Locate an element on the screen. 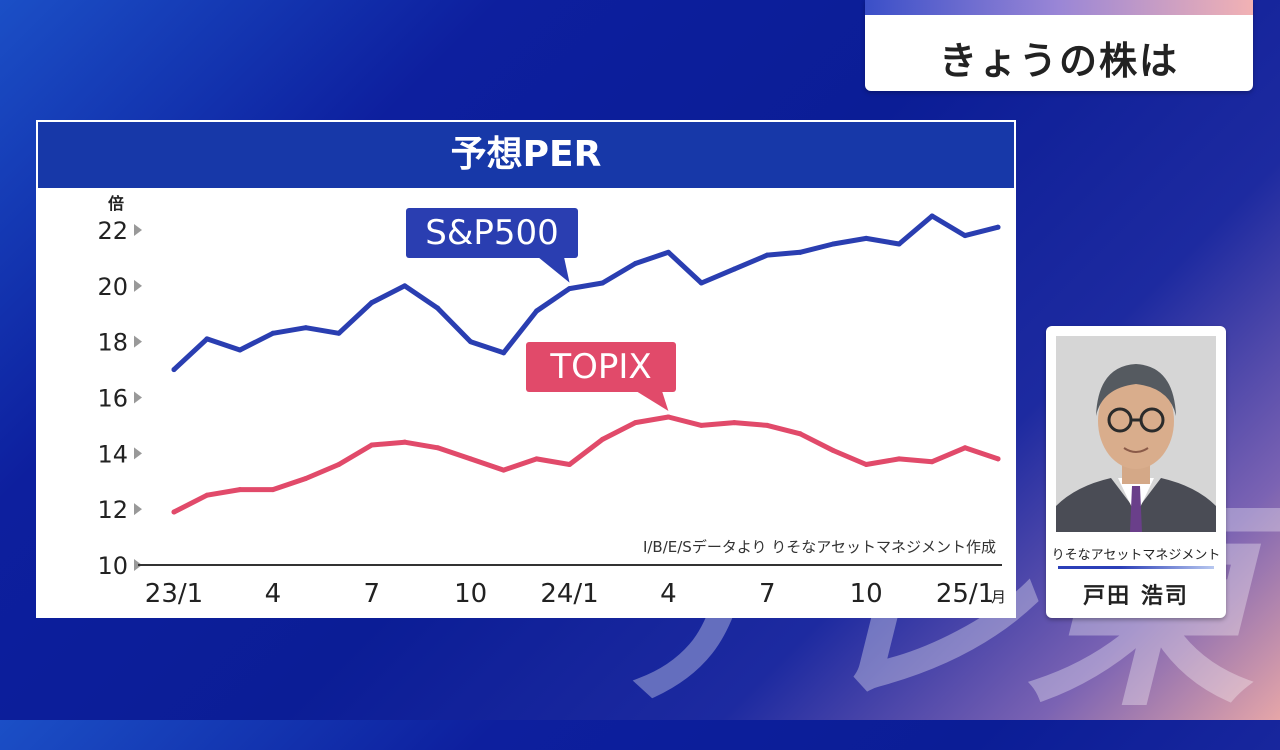 Image resolution: width=1280 pixels, height=750 pixels. chart-title: 予想PER is located at coordinates (526, 155).